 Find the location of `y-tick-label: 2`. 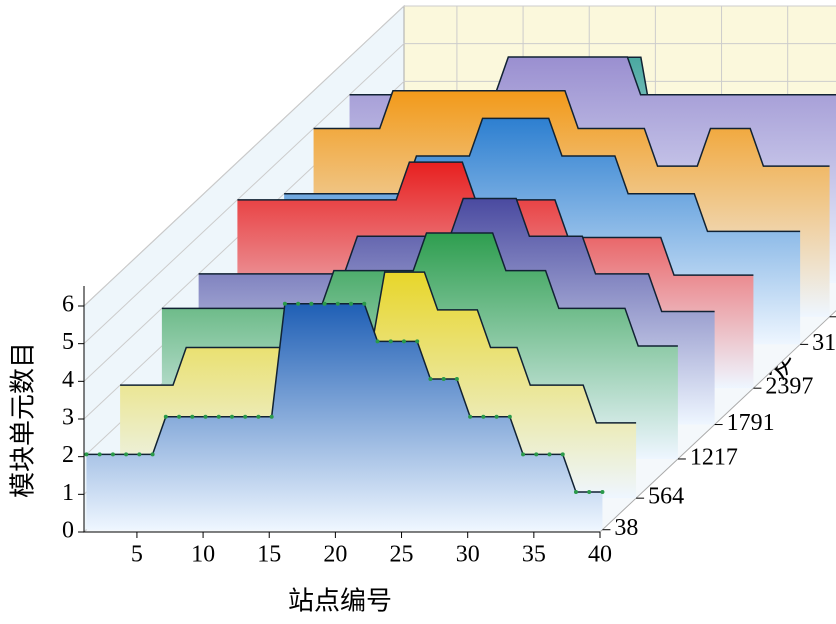

y-tick-label: 2 is located at coordinates (68, 455).